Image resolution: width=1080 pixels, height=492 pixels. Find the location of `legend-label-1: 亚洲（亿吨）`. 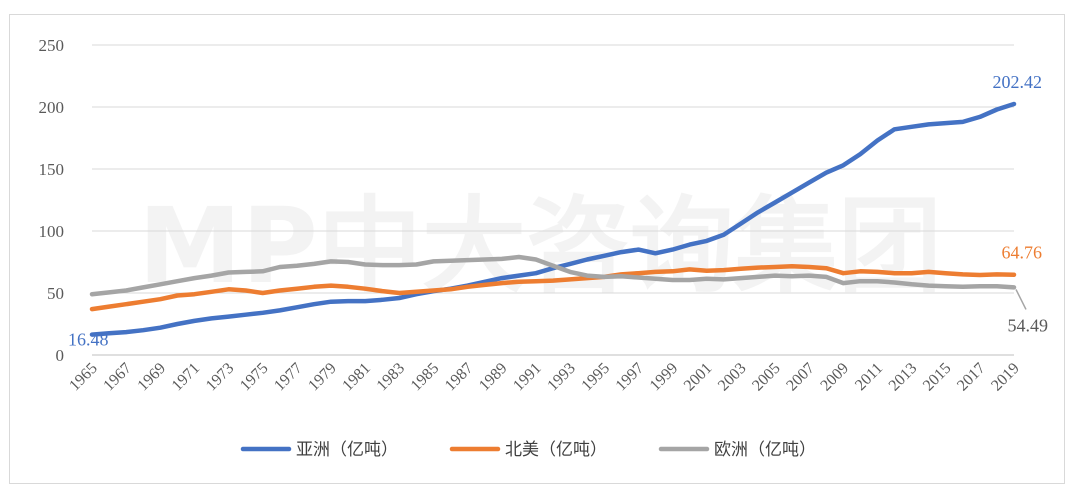

legend-label-1: 亚洲（亿吨） is located at coordinates (347, 450).